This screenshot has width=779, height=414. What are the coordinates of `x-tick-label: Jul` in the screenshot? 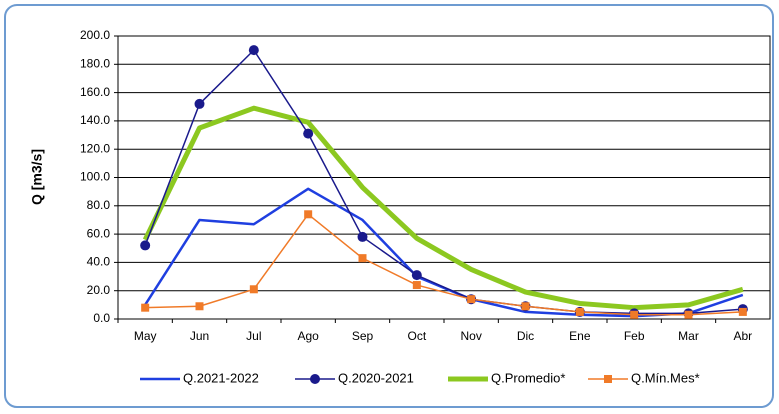 It's located at (253, 336).